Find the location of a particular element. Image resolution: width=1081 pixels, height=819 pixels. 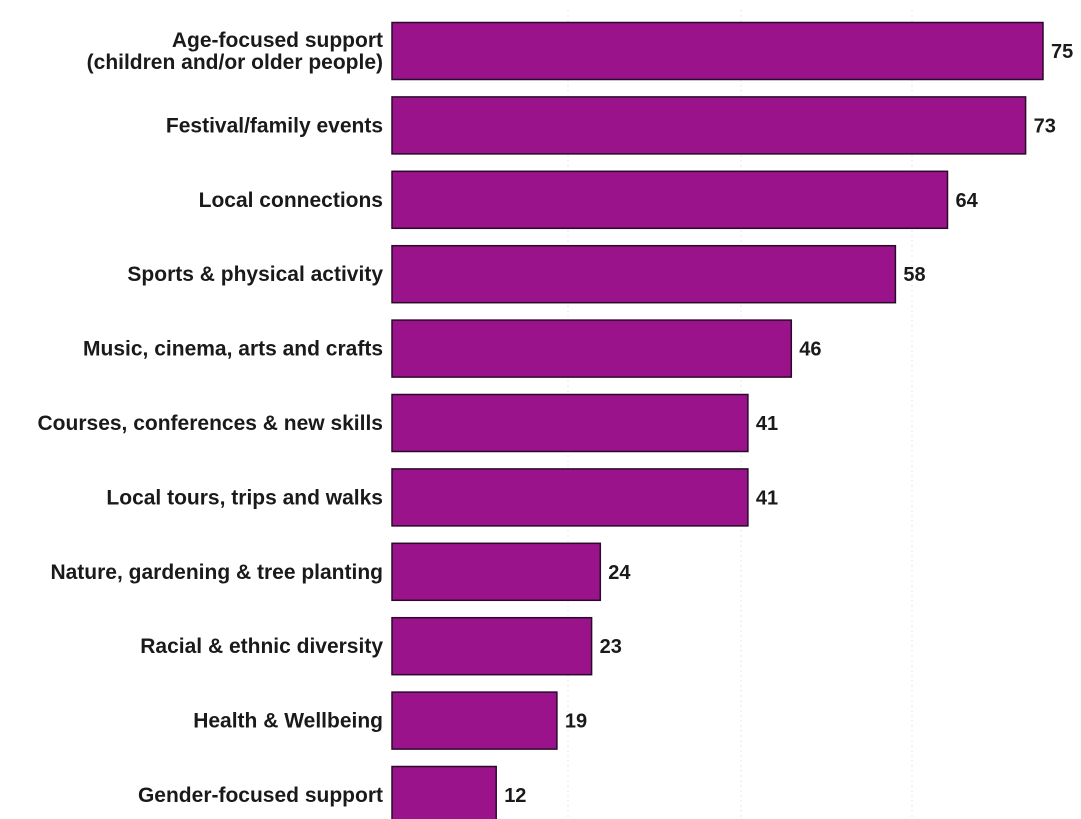

category-label: Sports & physical activity is located at coordinates (255, 274).